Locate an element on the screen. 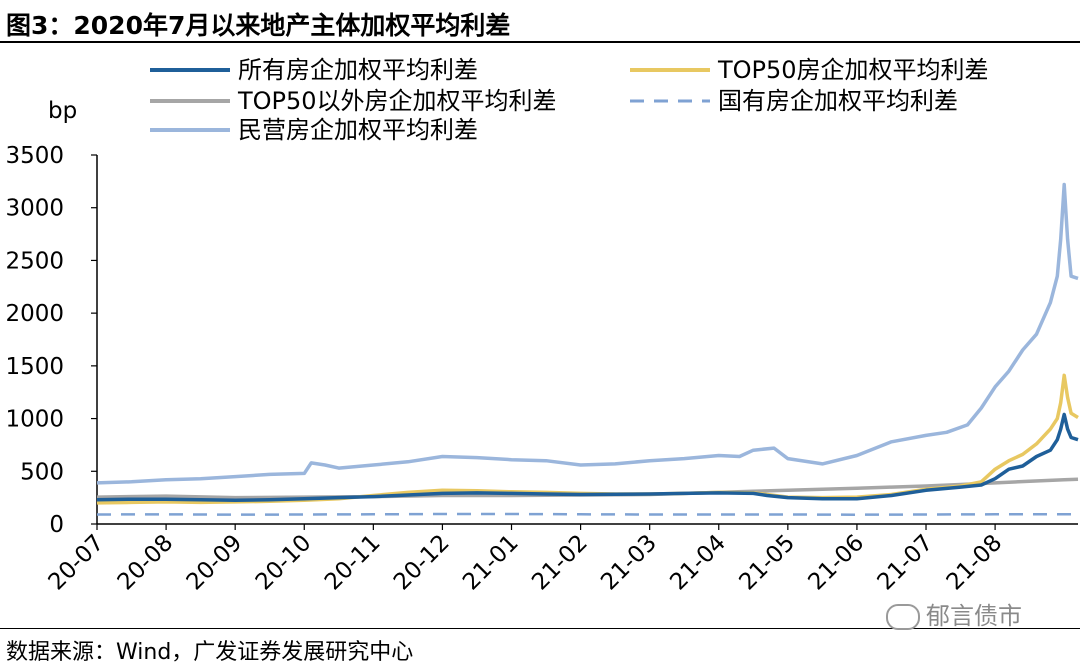 This screenshot has width=1080, height=666. x-tick-label: 21-02 is located at coordinates (560, 563).